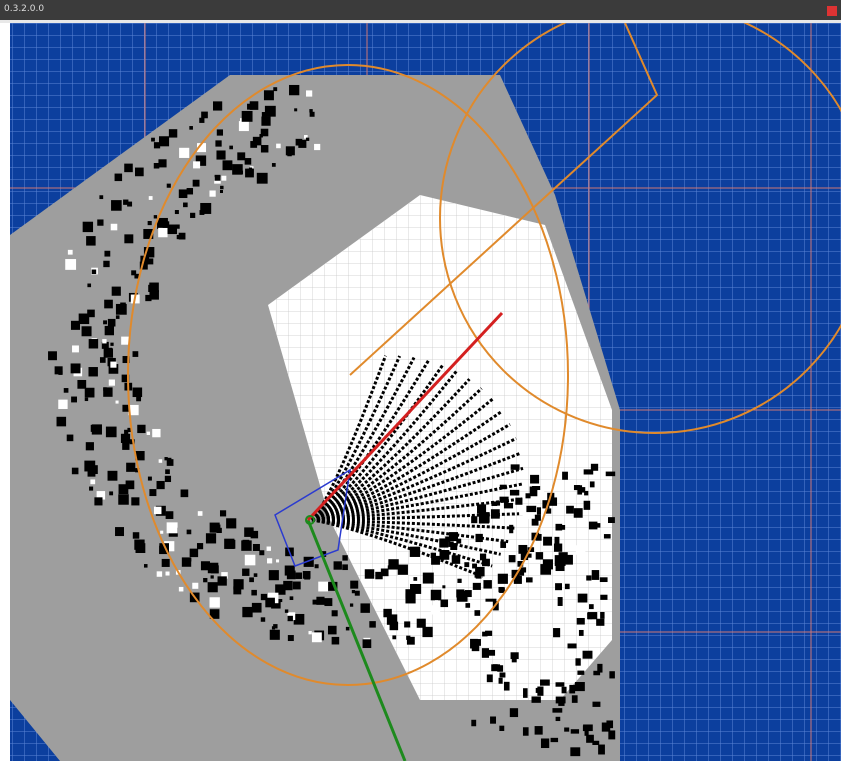  What do you see at coordinates (405, 416) in the screenshot?
I see `red-path` at bounding box center [405, 416].